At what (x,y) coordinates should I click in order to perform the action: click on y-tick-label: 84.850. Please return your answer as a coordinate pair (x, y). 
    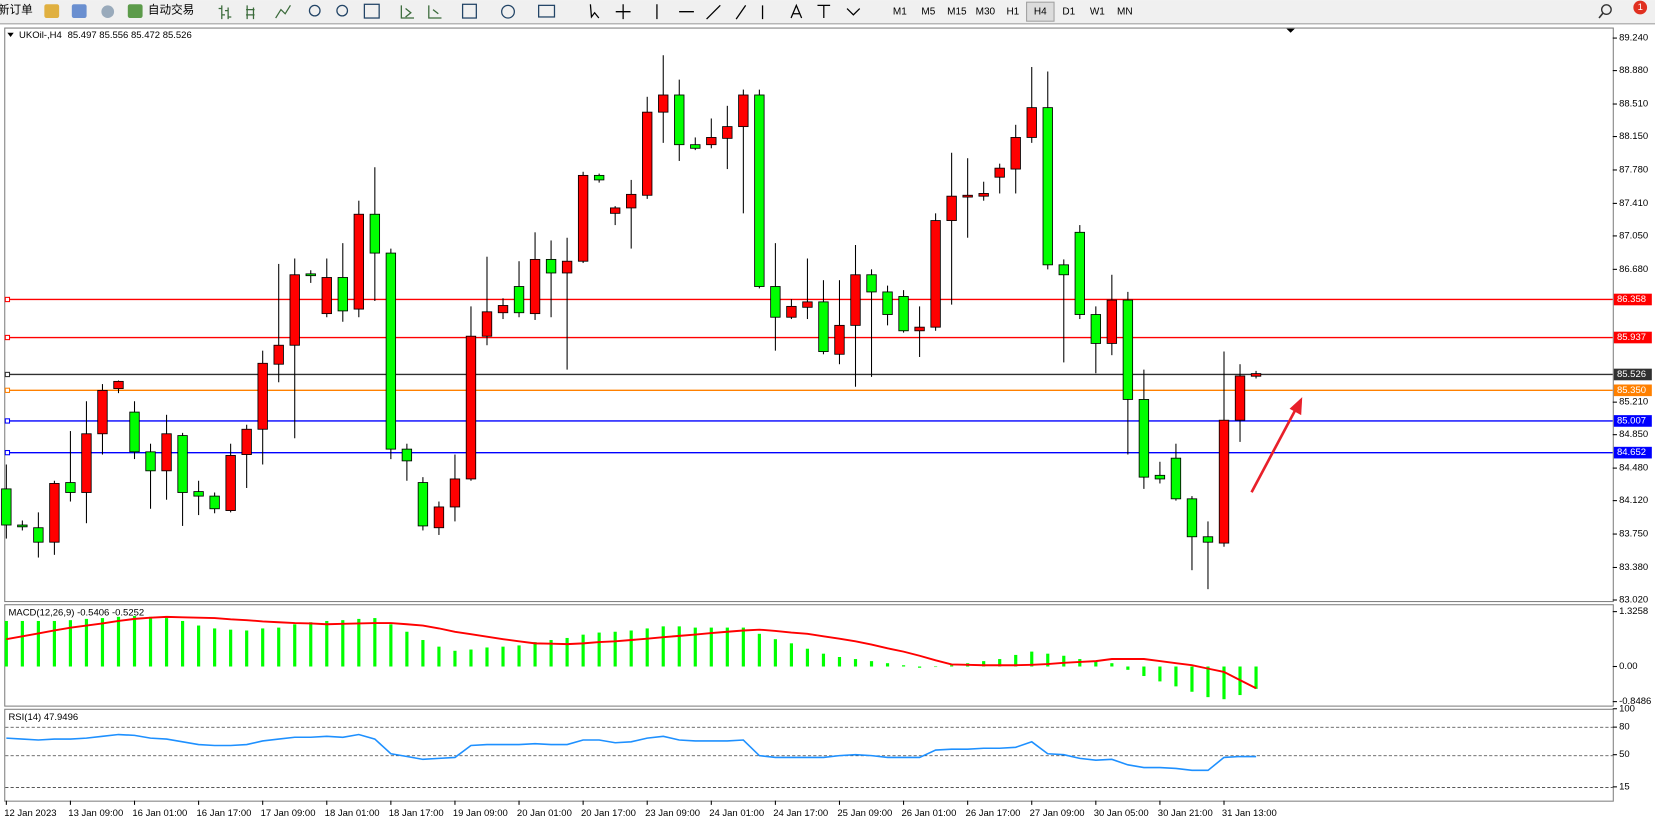
    Looking at the image, I should click on (1633, 434).